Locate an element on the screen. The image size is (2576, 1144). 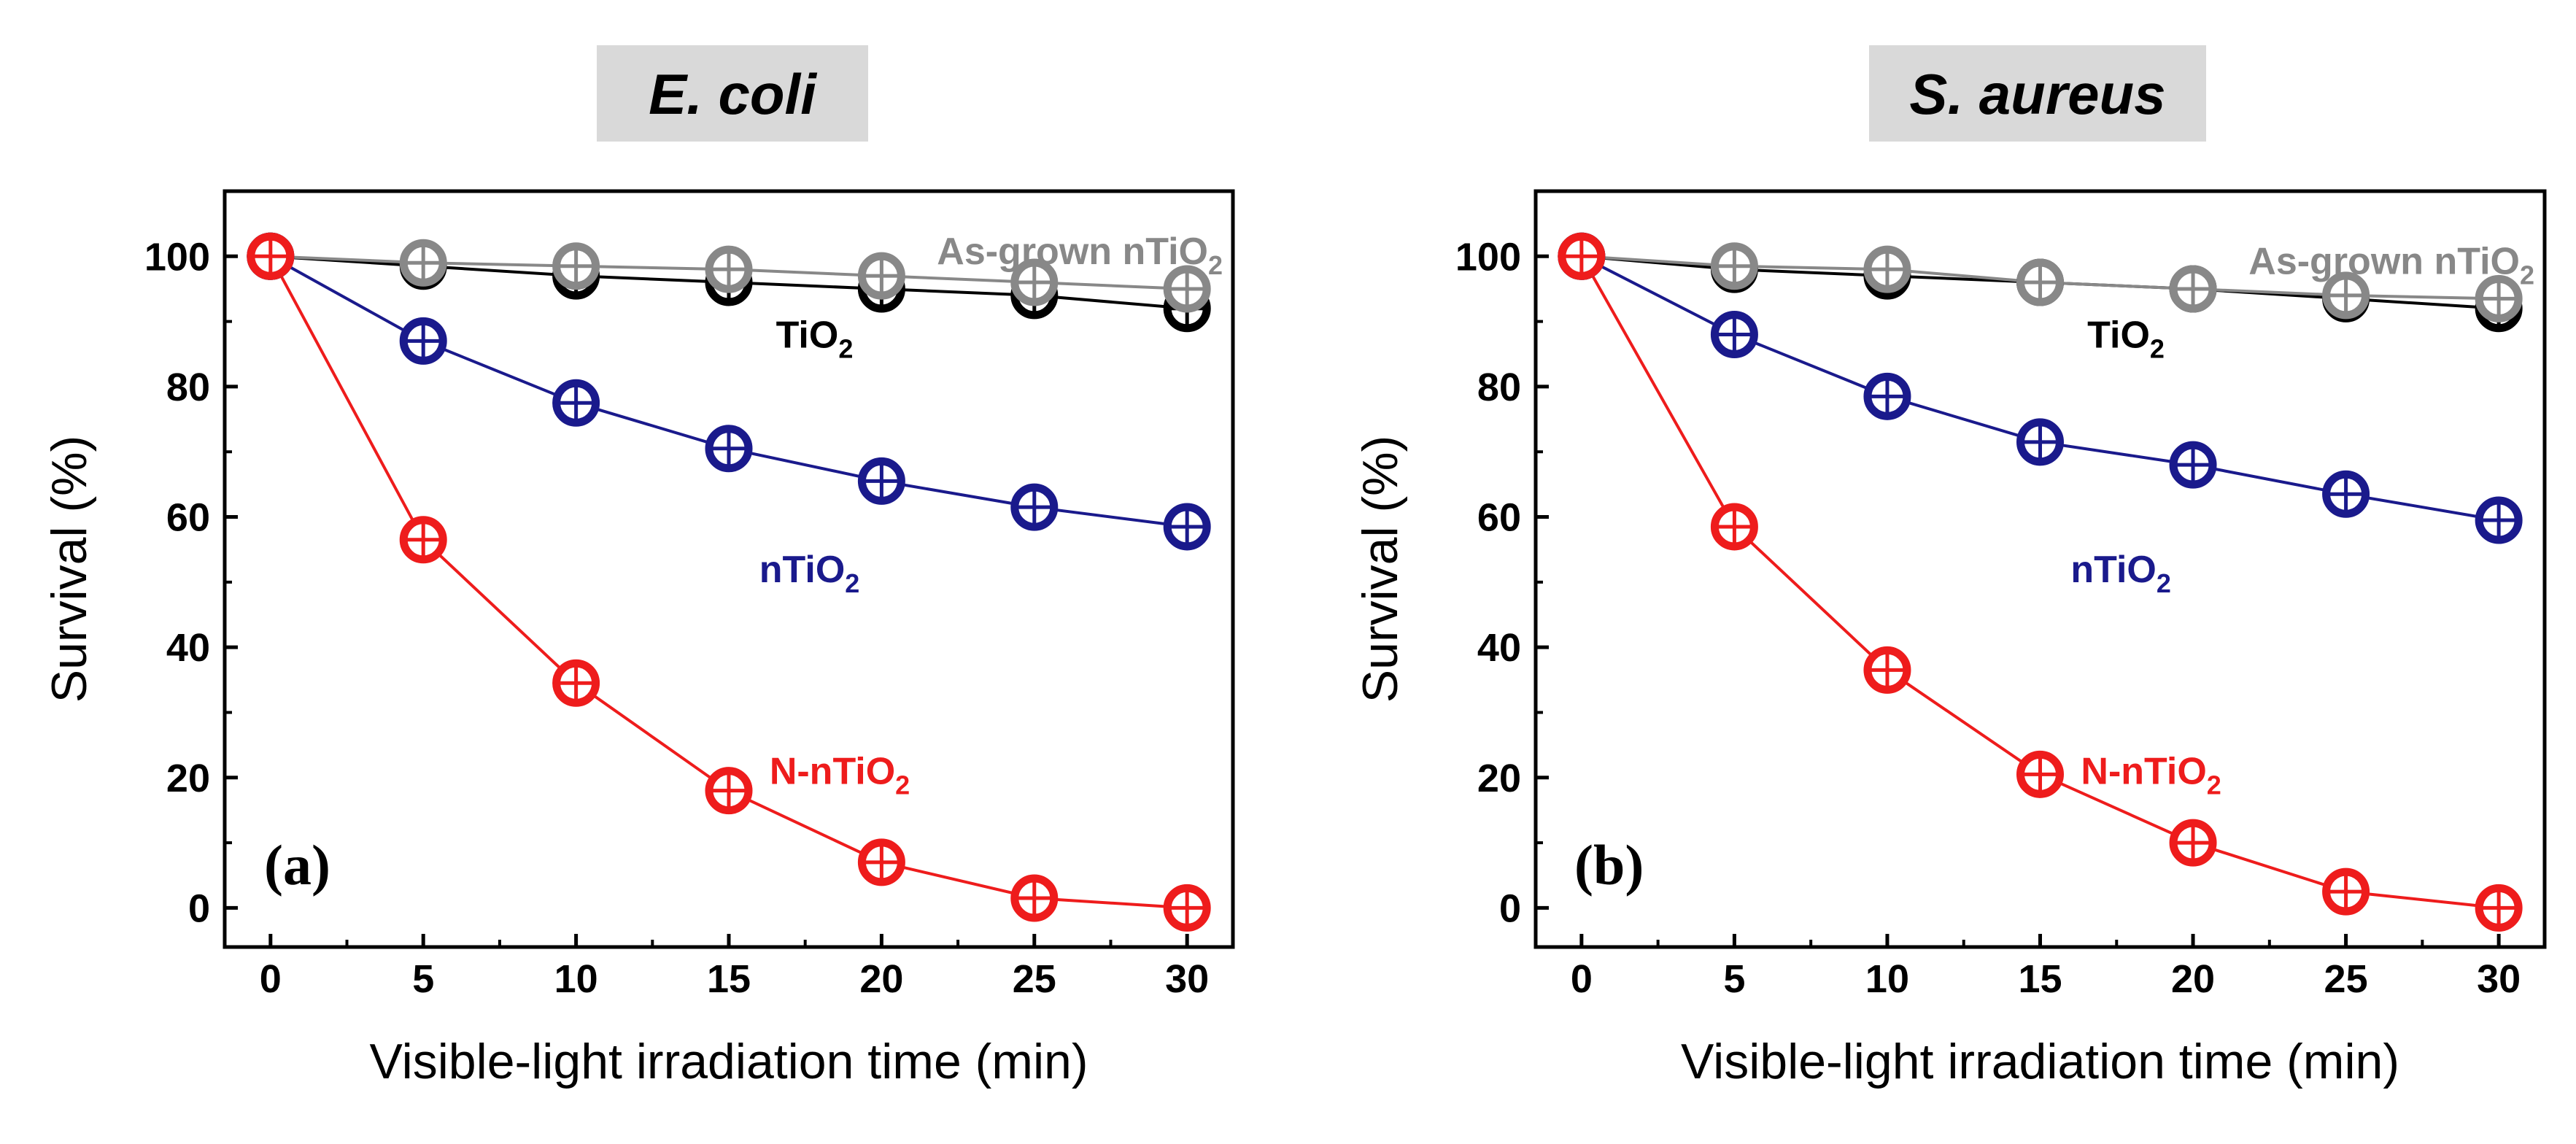
chart-title: E. coli is located at coordinates (733, 94).